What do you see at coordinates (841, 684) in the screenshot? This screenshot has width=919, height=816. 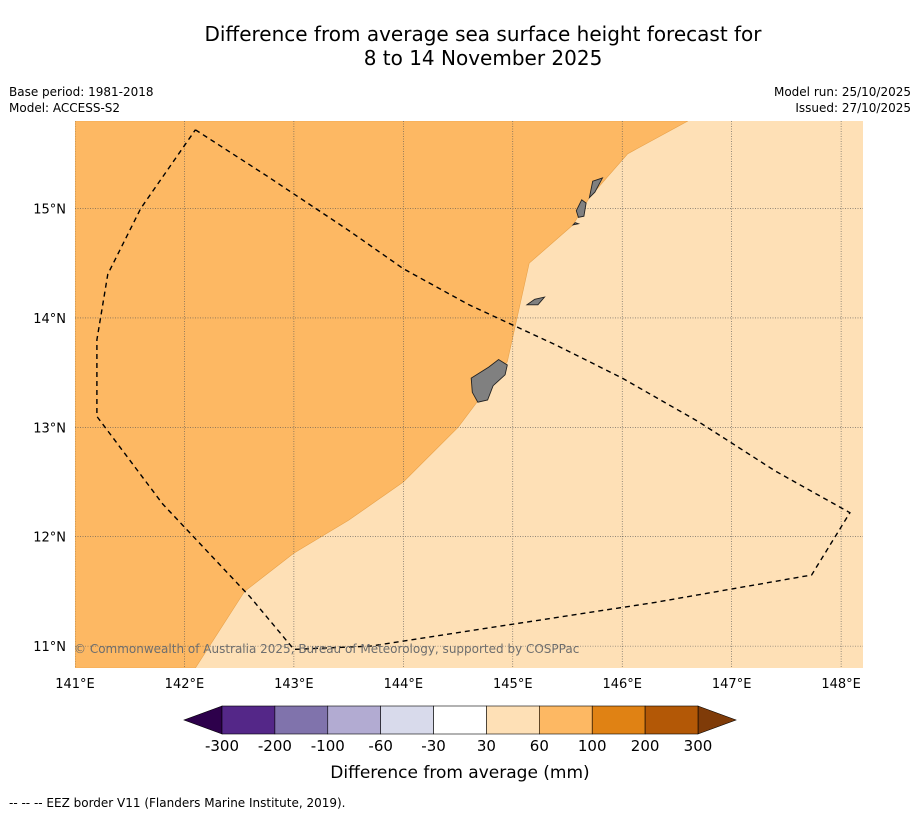 I see `lon-tick-label: 148°E` at bounding box center [841, 684].